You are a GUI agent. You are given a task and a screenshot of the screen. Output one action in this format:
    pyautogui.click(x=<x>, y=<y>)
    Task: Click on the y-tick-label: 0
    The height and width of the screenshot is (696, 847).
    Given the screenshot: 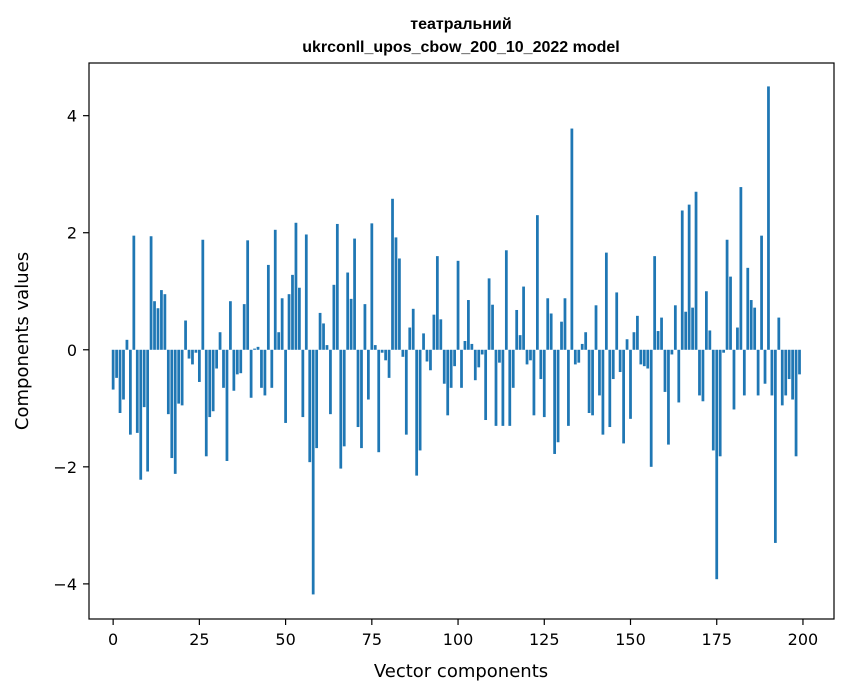 What is the action you would take?
    pyautogui.click(x=72, y=350)
    